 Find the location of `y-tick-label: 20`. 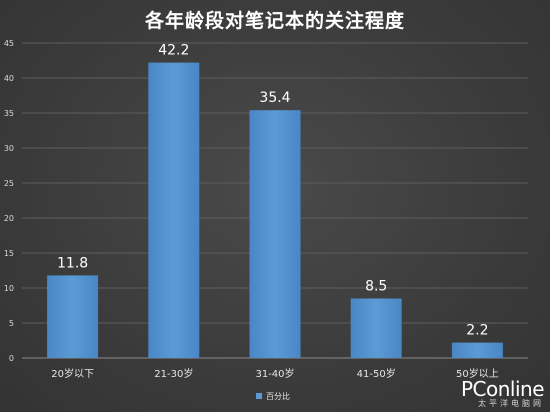

y-tick-label: 20 is located at coordinates (9, 218).